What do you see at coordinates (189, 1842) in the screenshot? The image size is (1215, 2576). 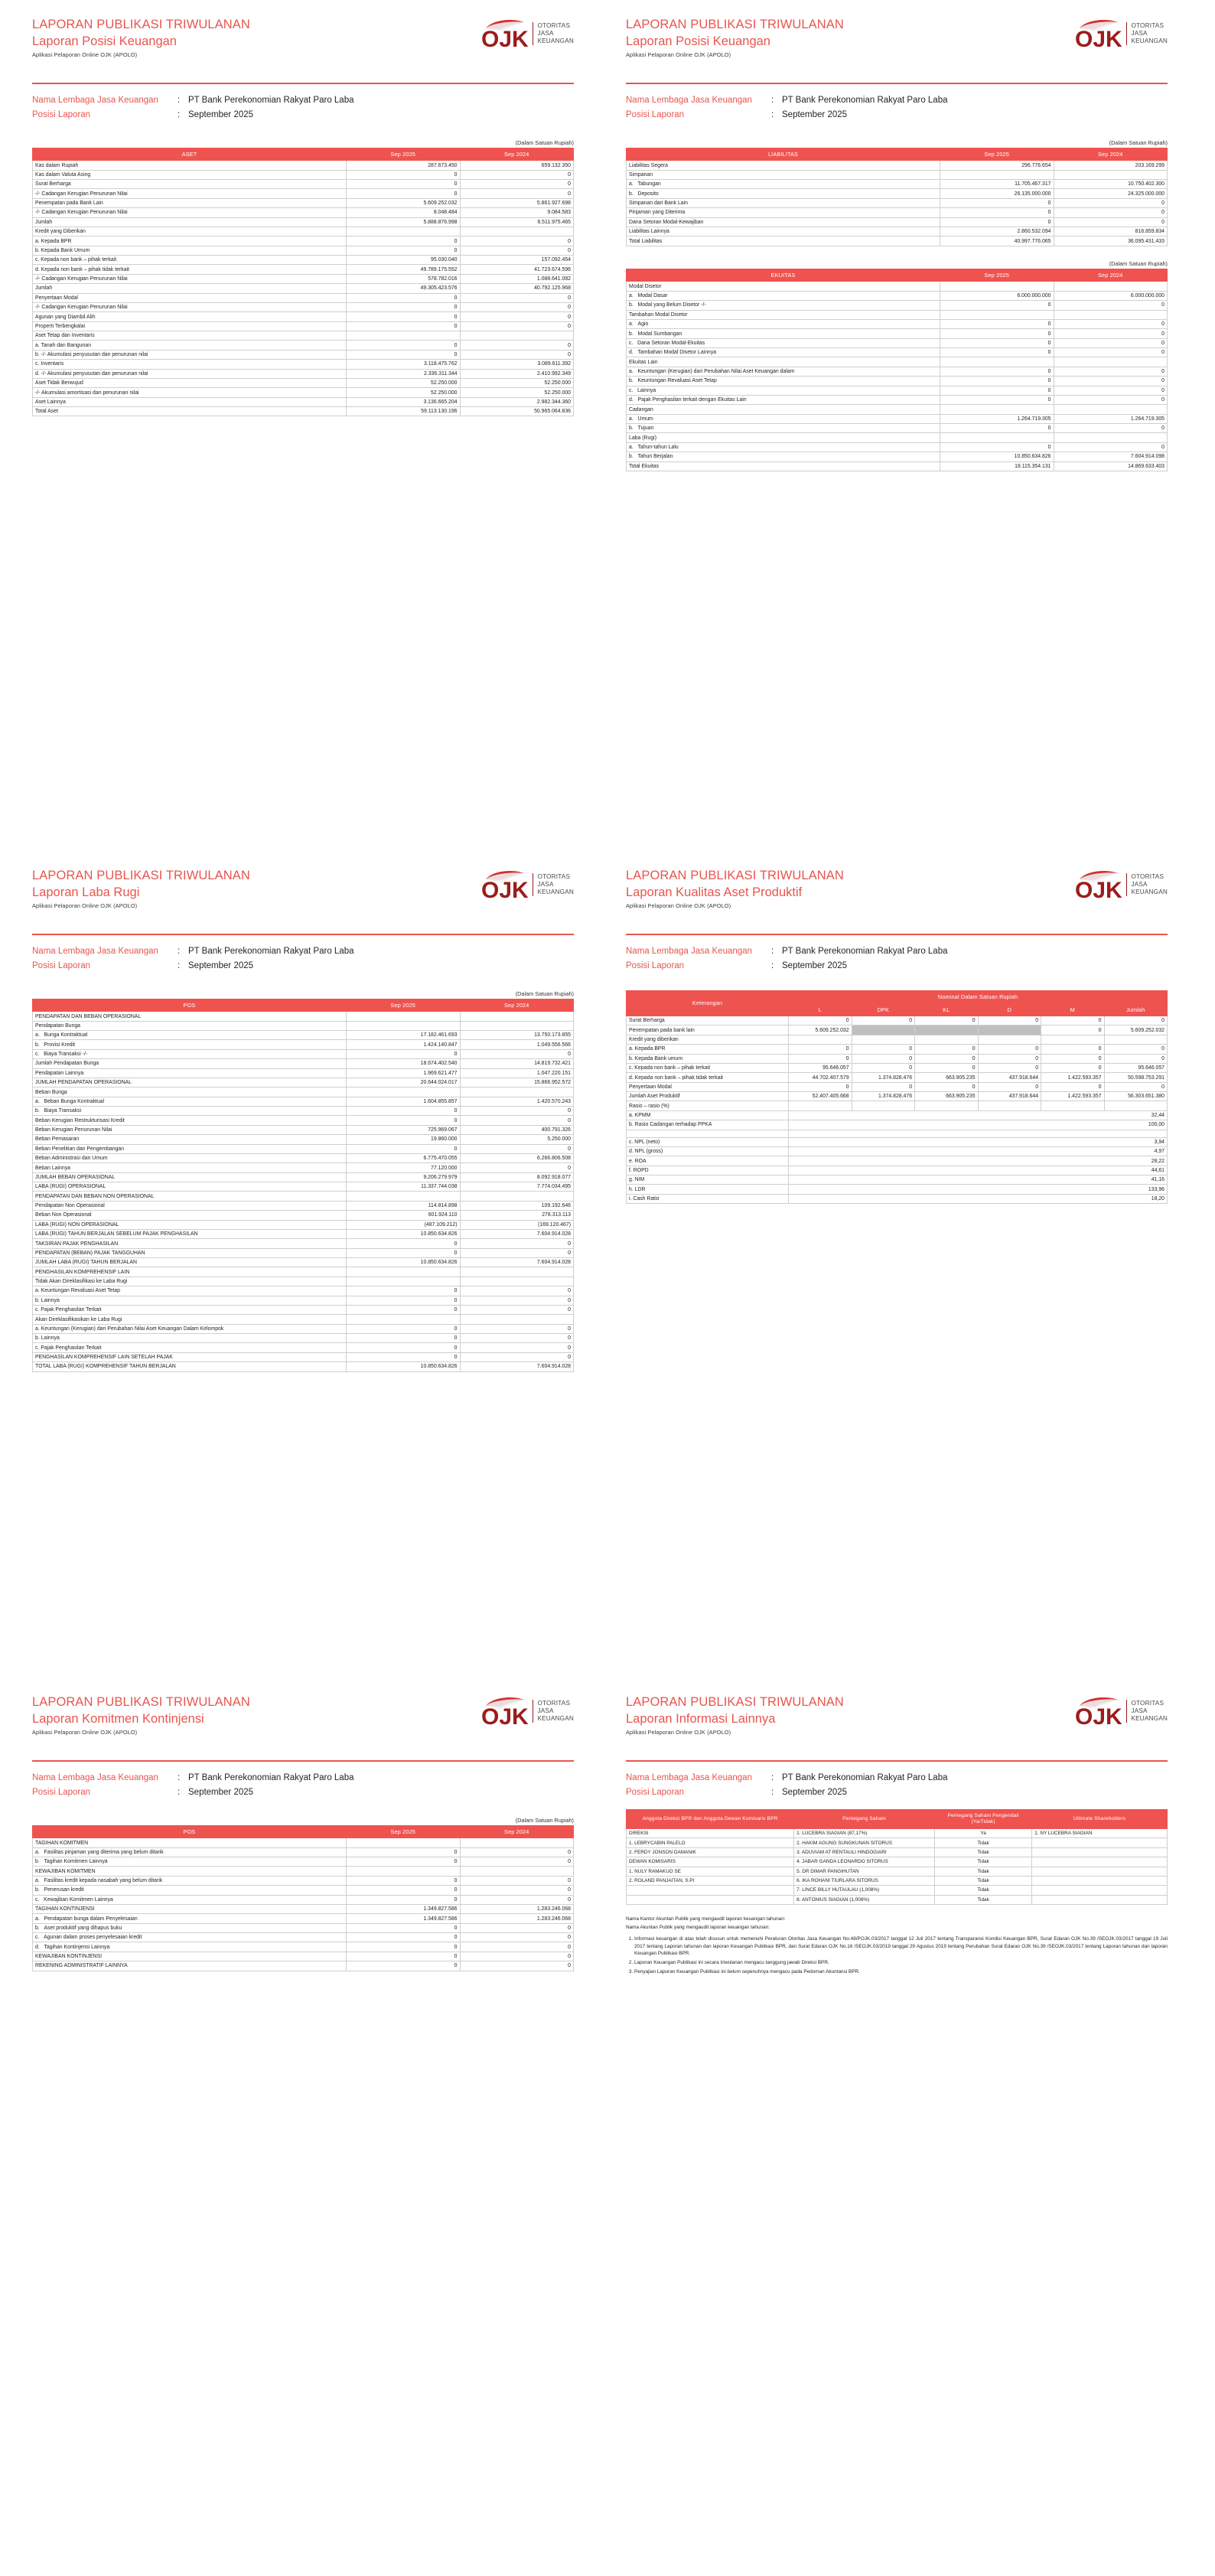 I see `row-label: TAGIHAN KOMITMEN` at bounding box center [189, 1842].